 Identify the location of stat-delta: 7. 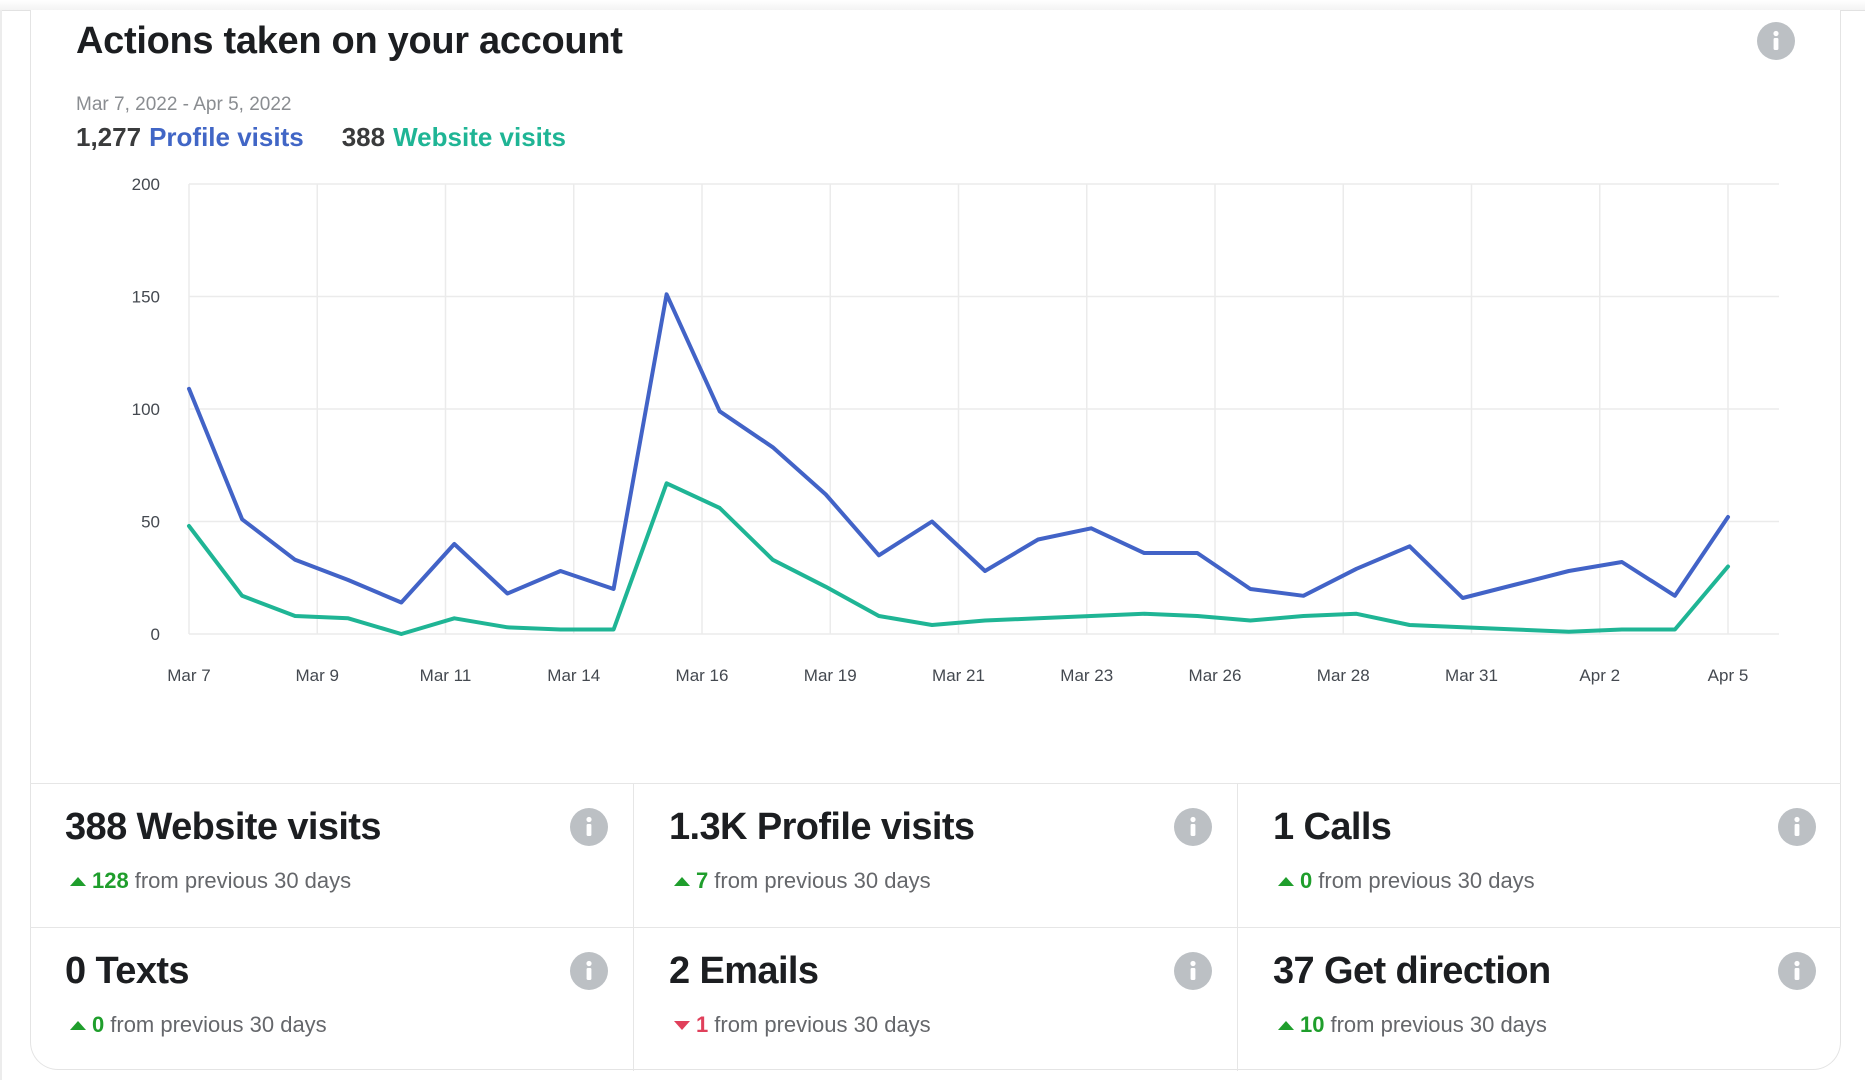
(702, 880).